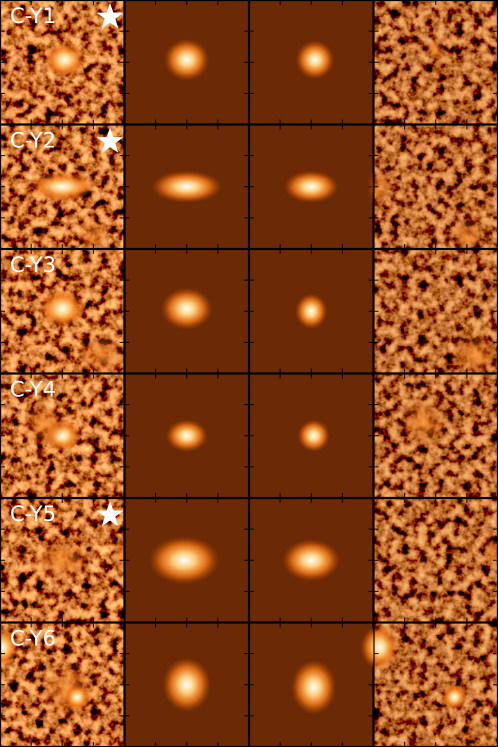 This screenshot has width=498, height=747. I want to click on row-label: C-Y6, so click(33, 639).